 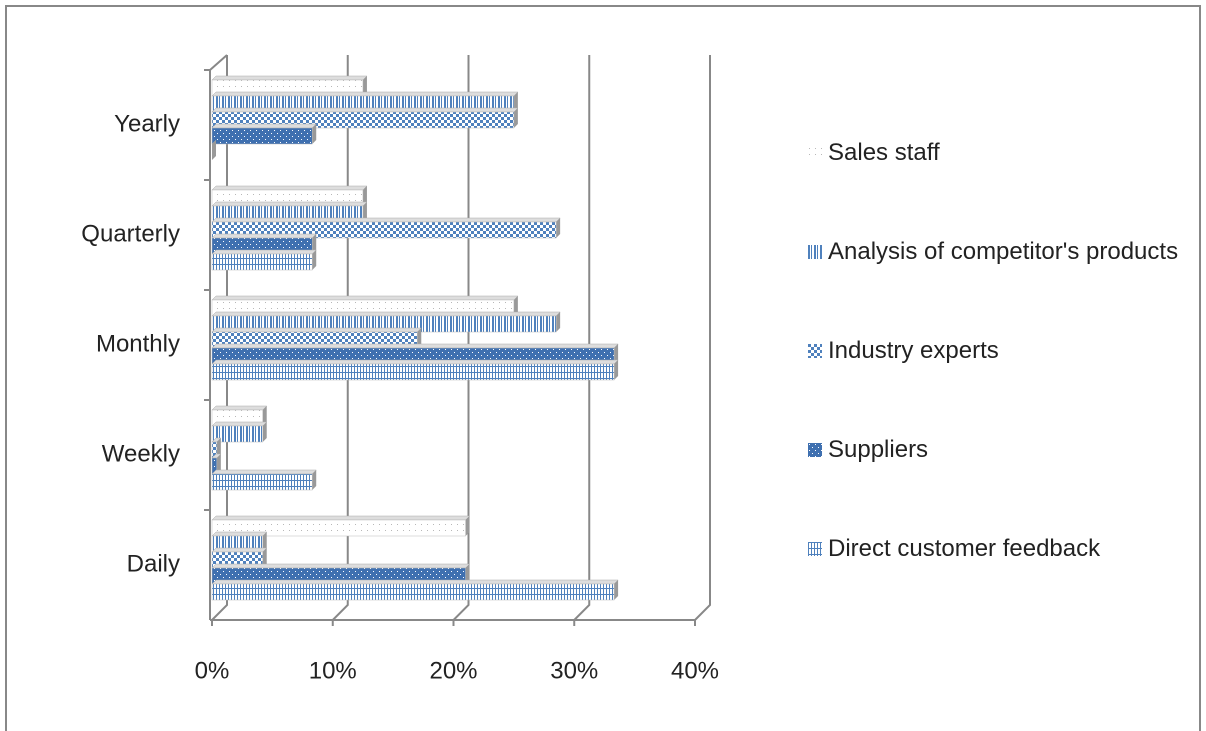 What do you see at coordinates (141, 453) in the screenshot?
I see `y-tick-label: Weekly` at bounding box center [141, 453].